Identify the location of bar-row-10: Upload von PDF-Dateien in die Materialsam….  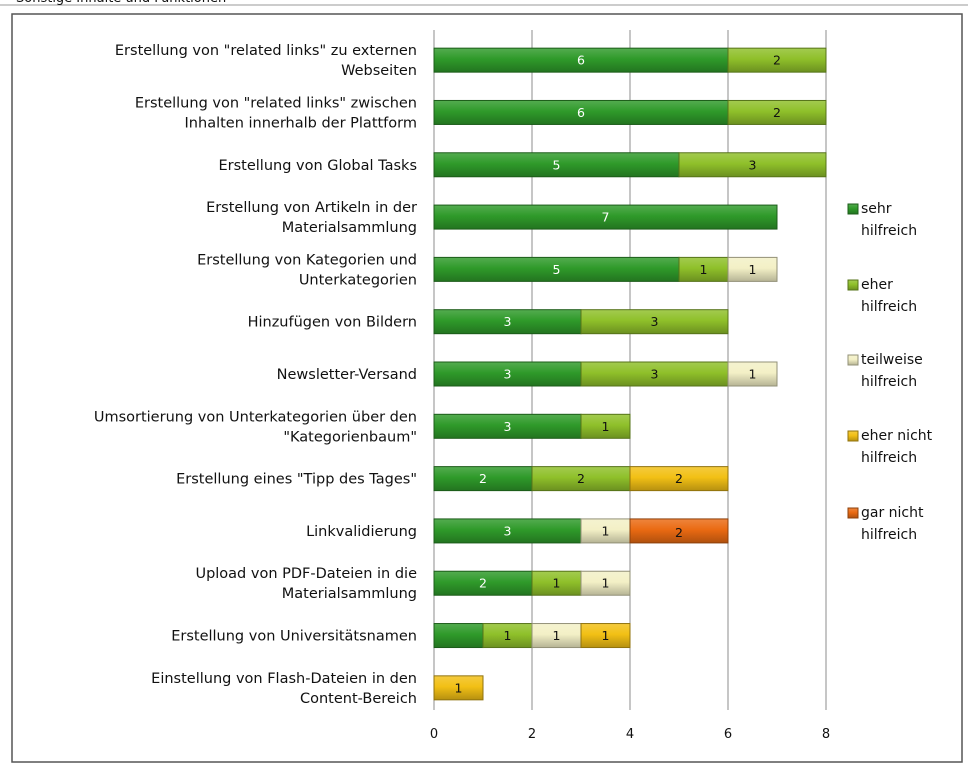
(413, 584).